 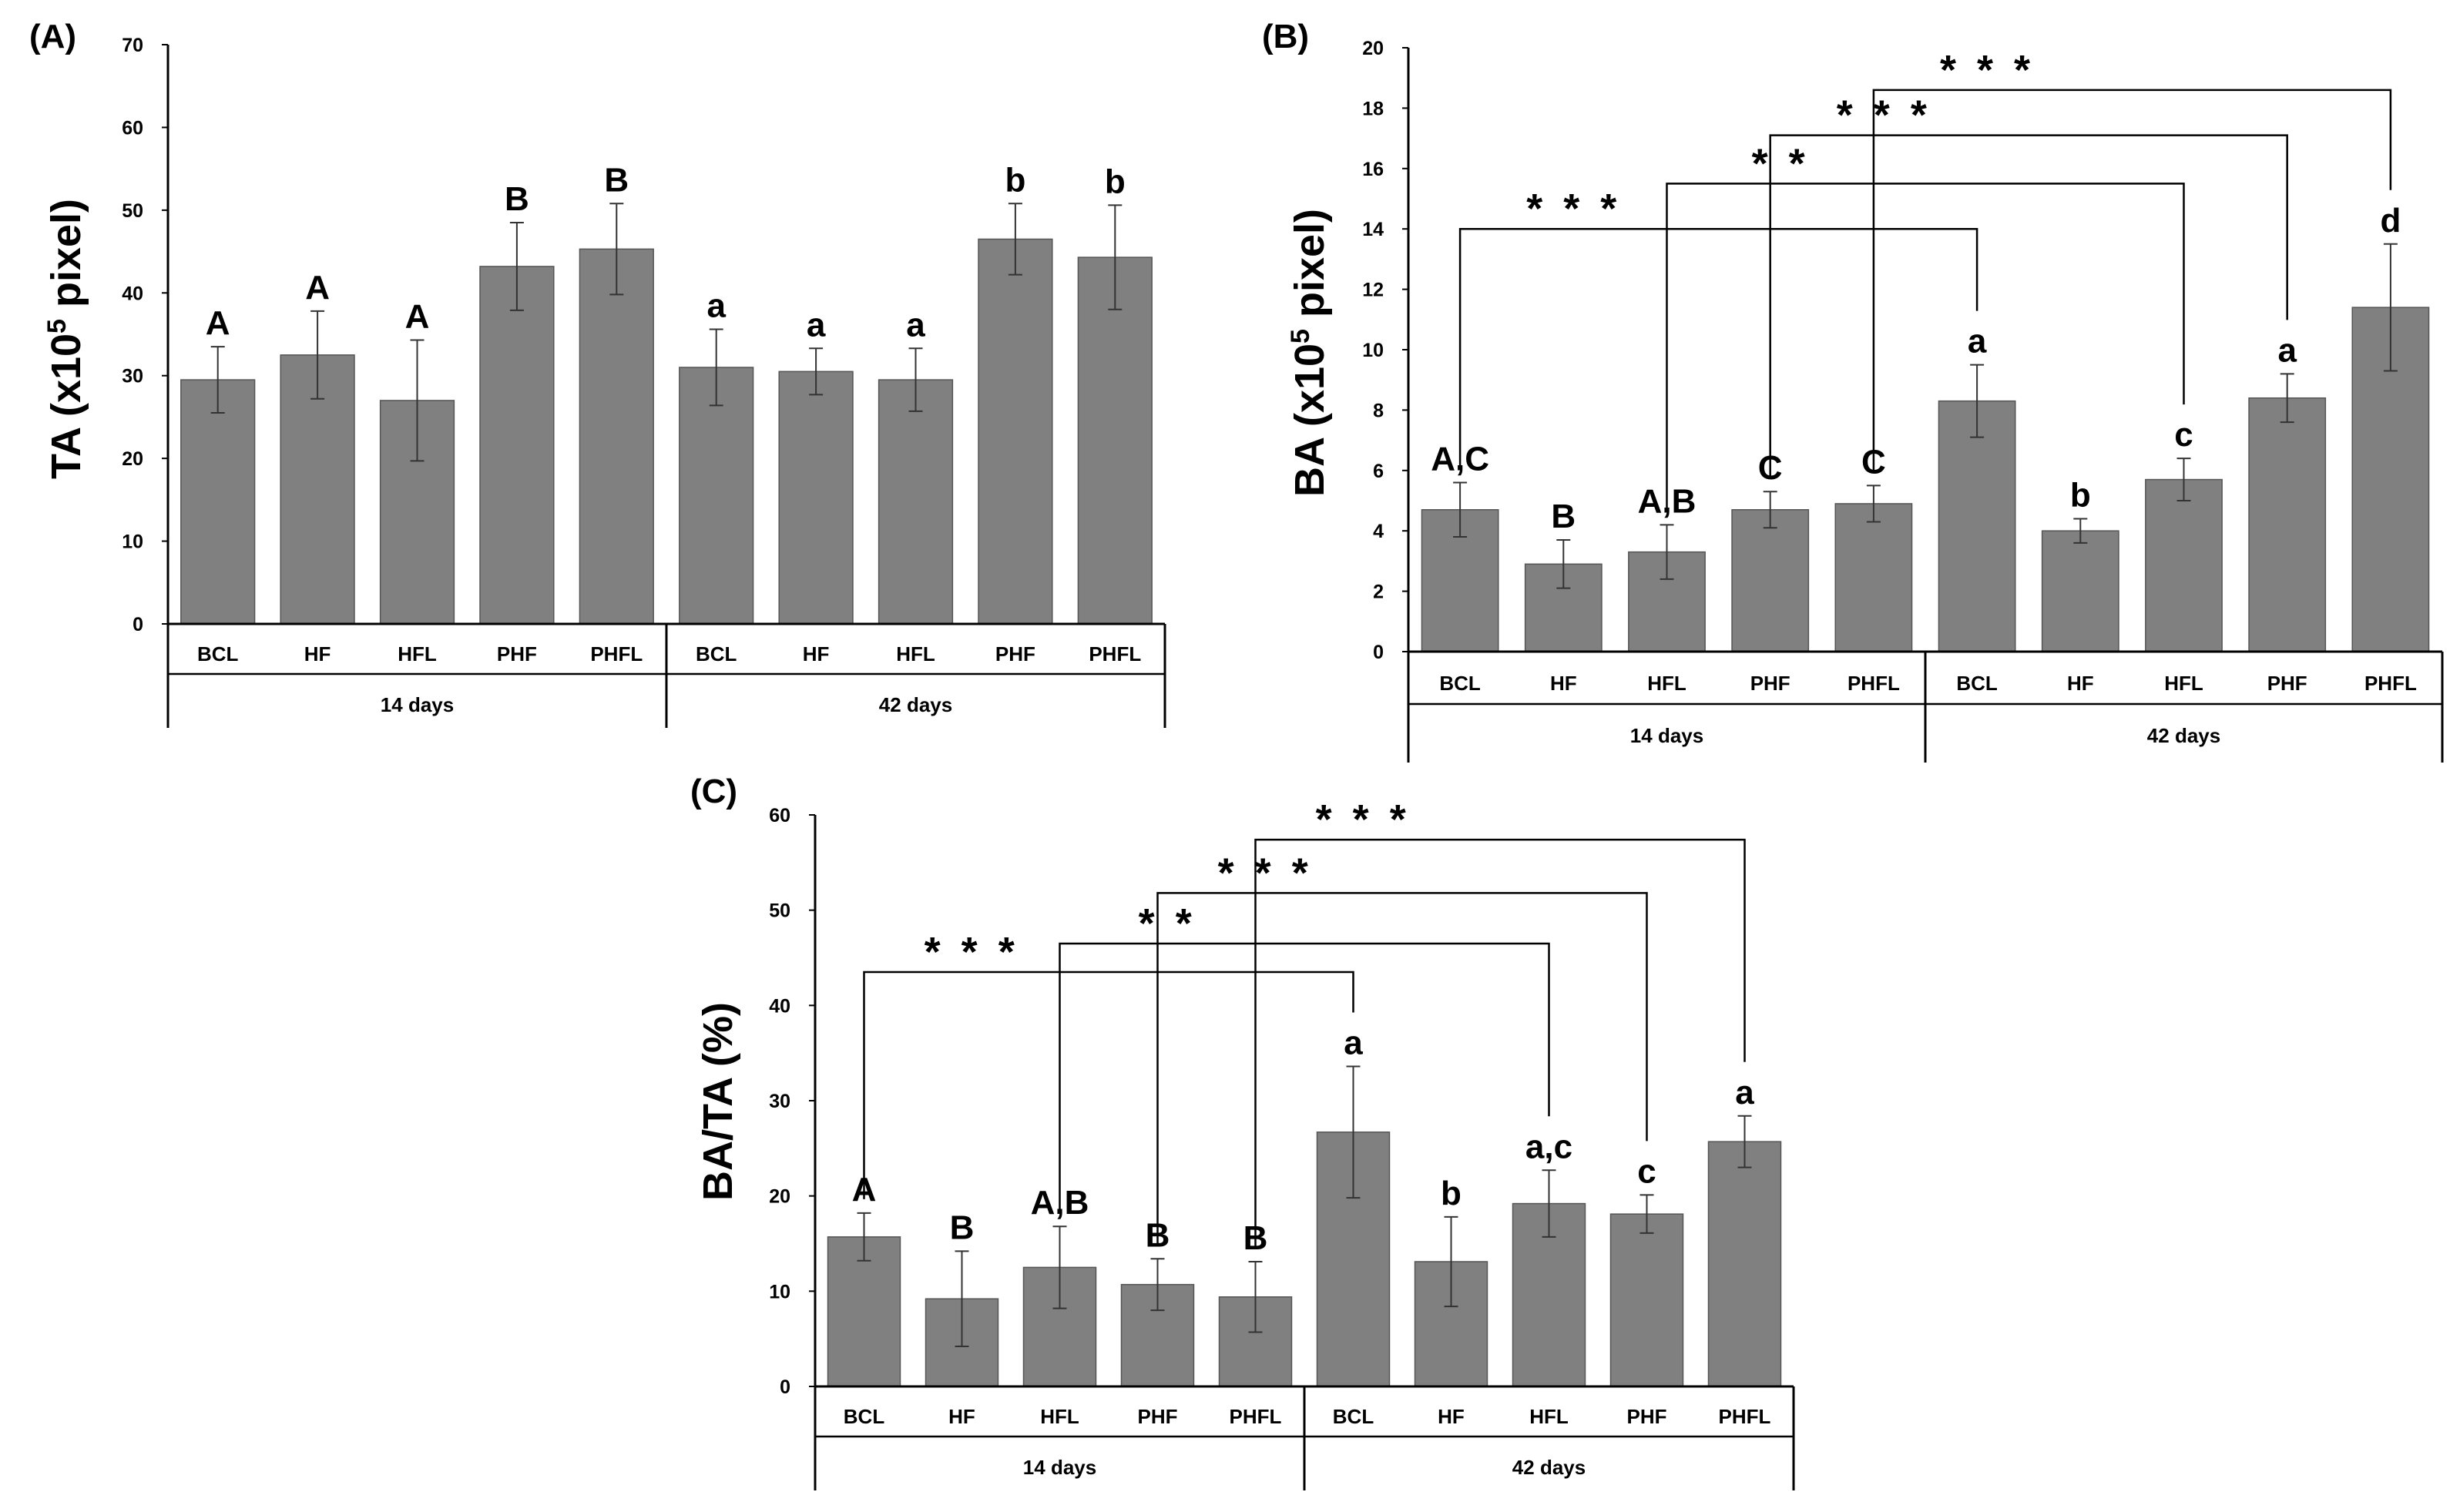 I want to click on y-tick-label: 6, so click(x=1378, y=472).